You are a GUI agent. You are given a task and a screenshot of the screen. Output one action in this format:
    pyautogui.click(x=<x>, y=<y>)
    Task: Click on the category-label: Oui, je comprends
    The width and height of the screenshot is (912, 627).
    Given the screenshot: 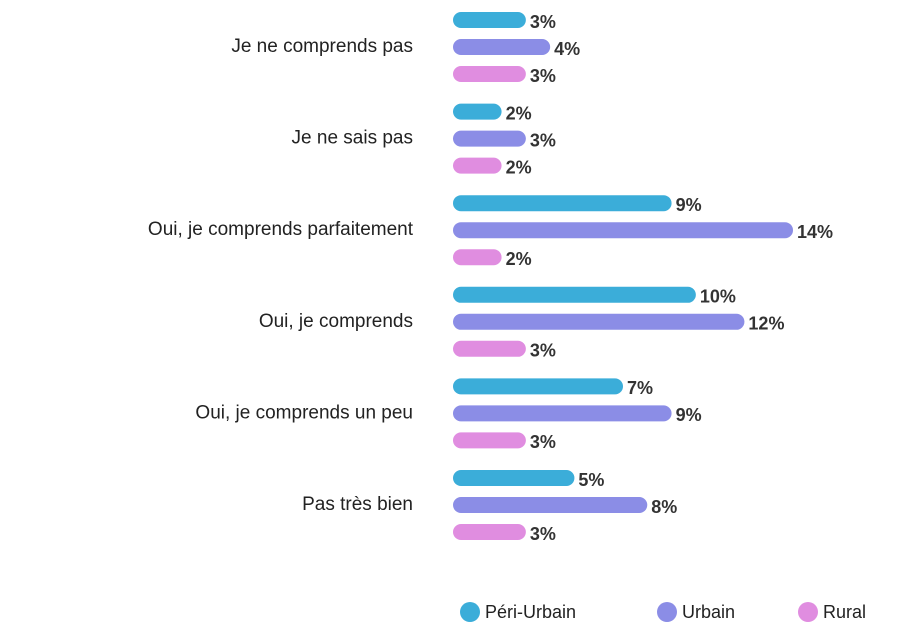 What is the action you would take?
    pyautogui.click(x=336, y=321)
    